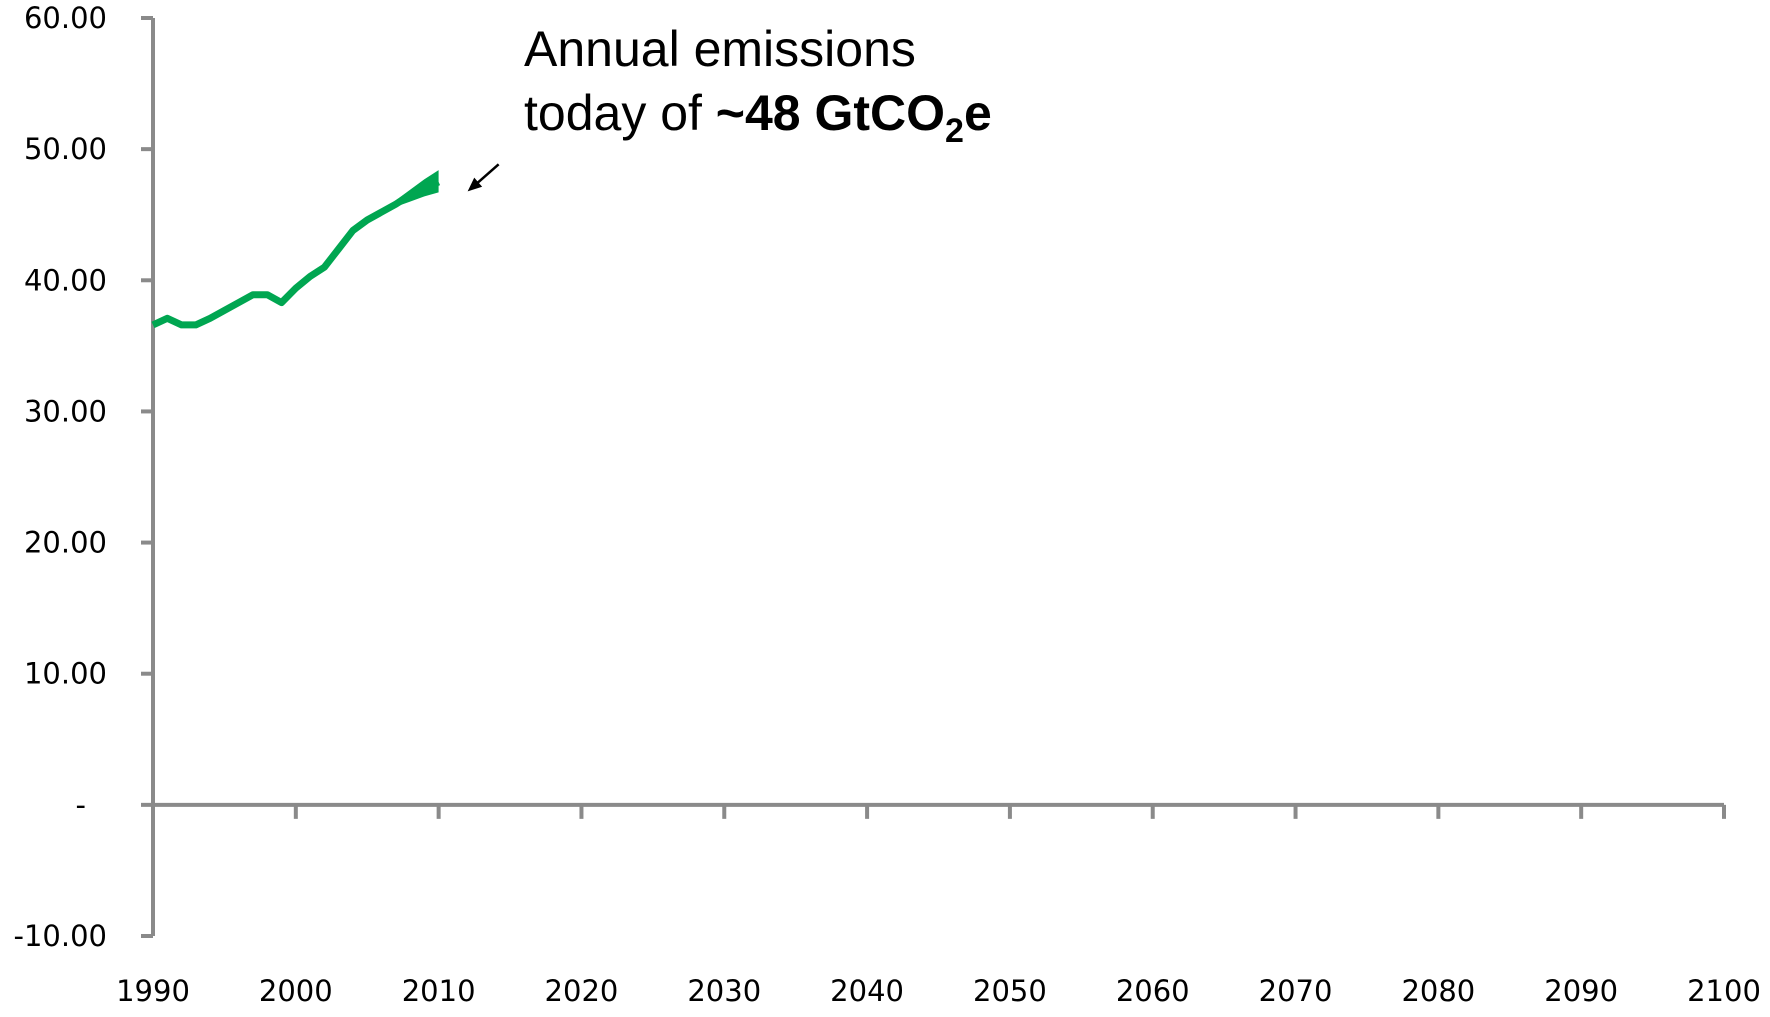  What do you see at coordinates (1296, 991) in the screenshot?
I see `x-tick-label: 2070` at bounding box center [1296, 991].